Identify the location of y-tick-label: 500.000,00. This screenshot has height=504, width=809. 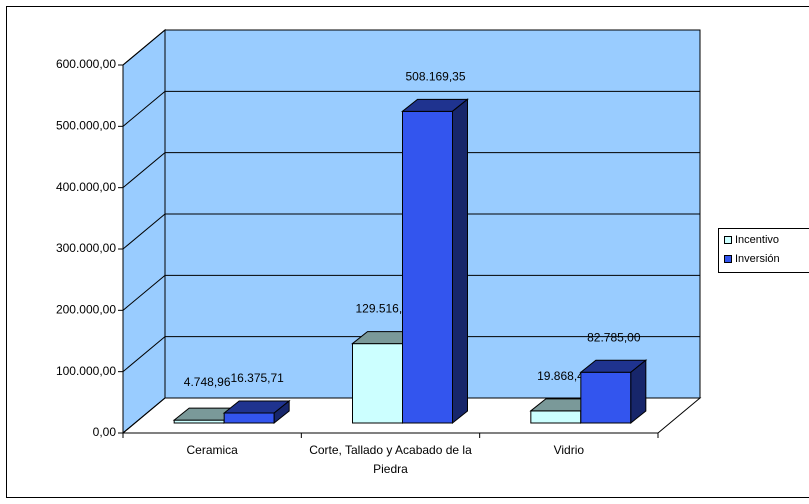
(86, 126).